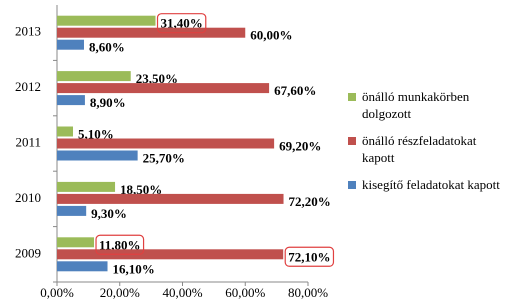 The width and height of the screenshot is (512, 302). I want to click on value-label: 72,10%, so click(309, 256).